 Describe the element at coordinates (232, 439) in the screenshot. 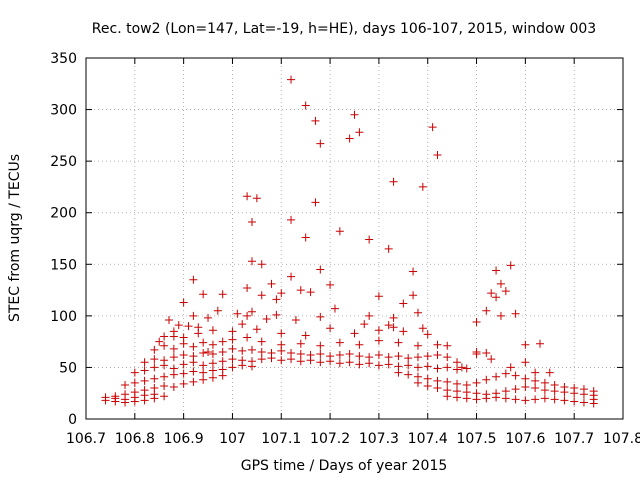

I see `x-tick-label: 107` at that location.